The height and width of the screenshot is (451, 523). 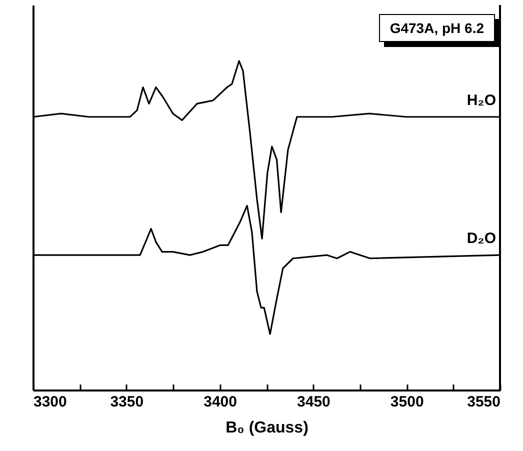 I want to click on series-label: D₂O, so click(x=481, y=239).